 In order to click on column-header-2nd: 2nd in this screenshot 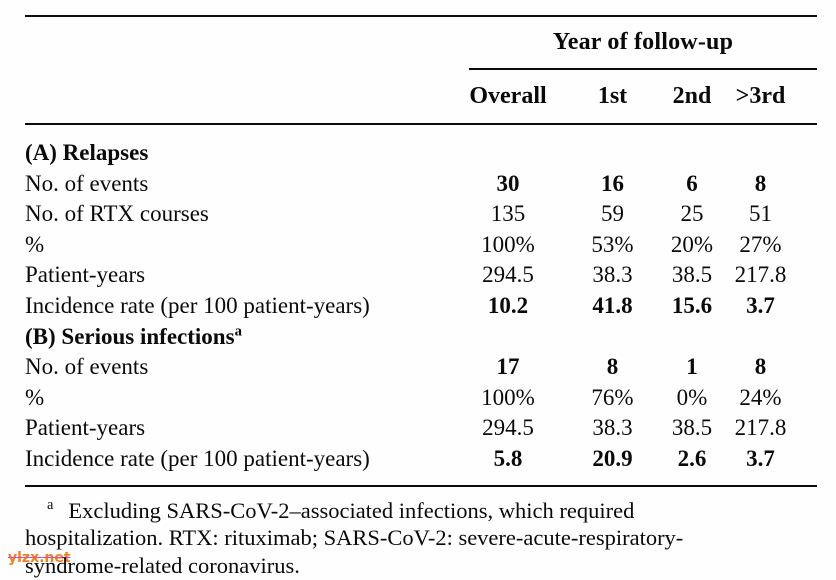, I will do `click(692, 96)`.